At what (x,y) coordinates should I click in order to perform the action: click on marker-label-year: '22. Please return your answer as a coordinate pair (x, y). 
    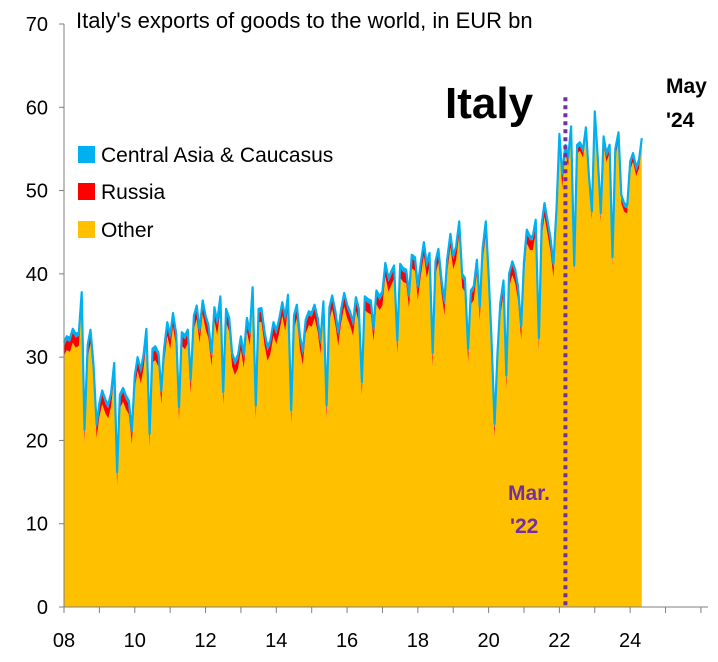
    Looking at the image, I should click on (524, 526).